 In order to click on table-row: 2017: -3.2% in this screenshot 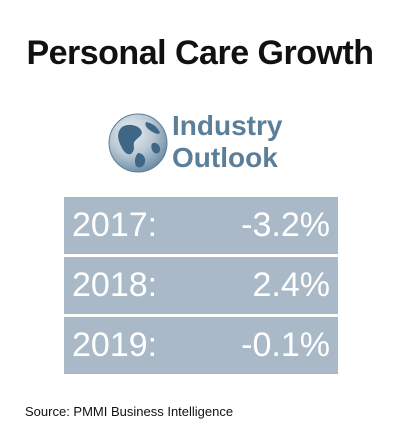, I will do `click(201, 225)`.